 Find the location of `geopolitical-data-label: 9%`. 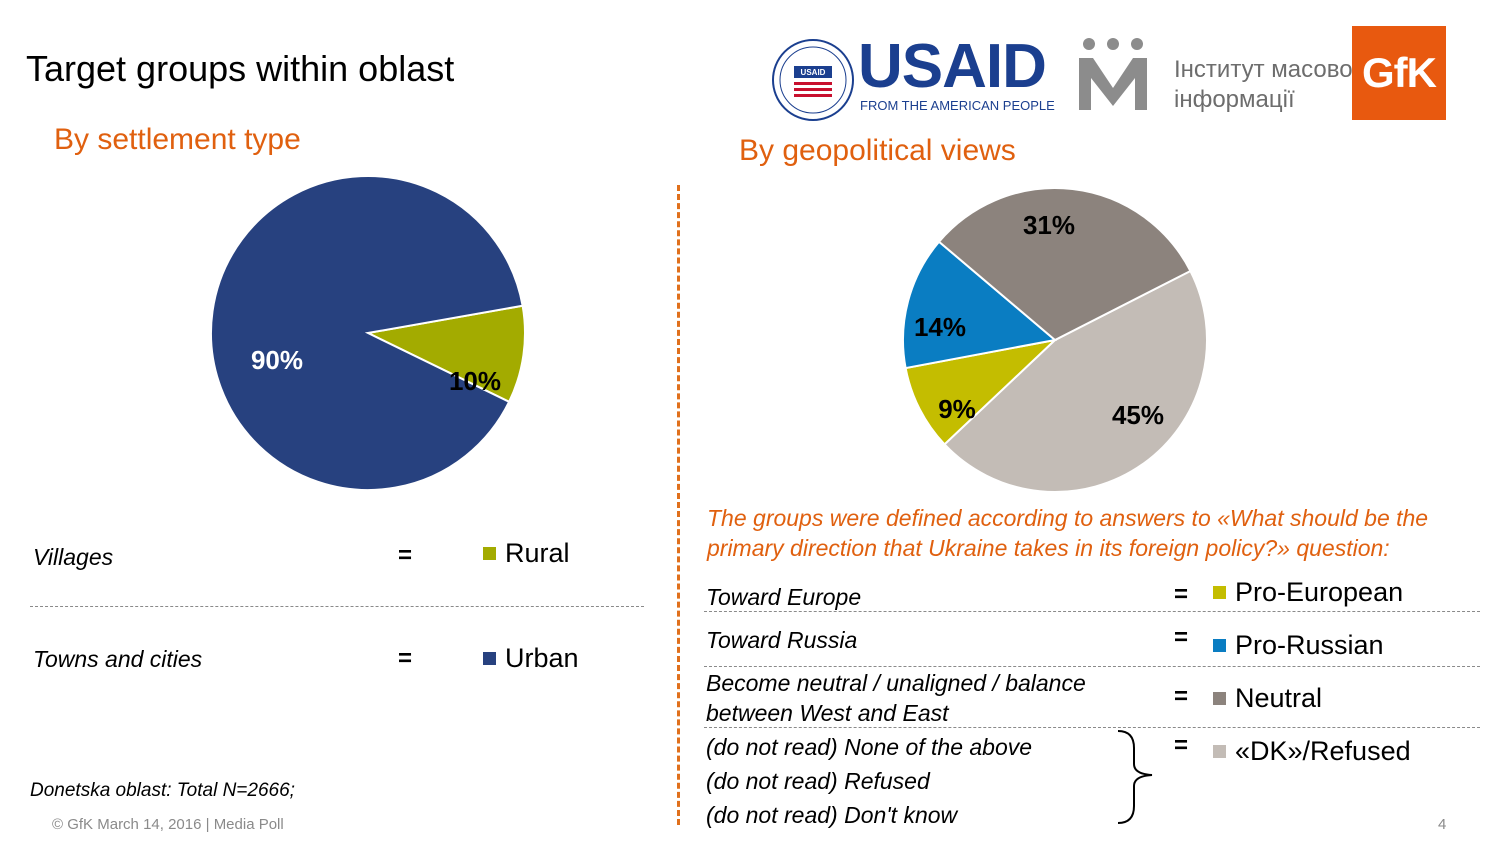

geopolitical-data-label: 9% is located at coordinates (957, 409).